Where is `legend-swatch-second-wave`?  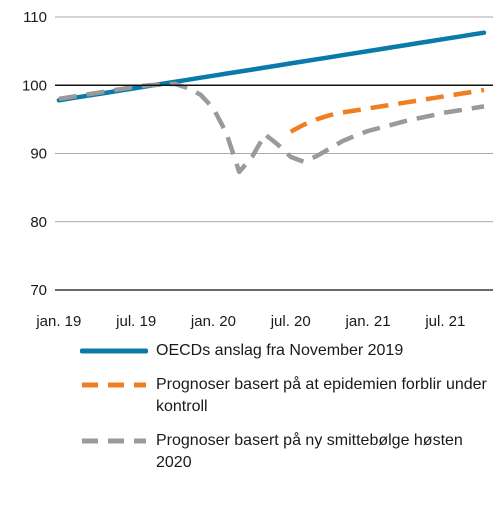
legend-swatch-second-wave is located at coordinates (114, 441).